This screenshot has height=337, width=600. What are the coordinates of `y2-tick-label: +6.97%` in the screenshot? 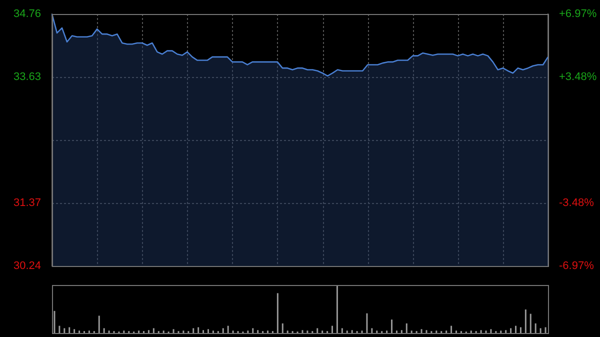 It's located at (578, 14).